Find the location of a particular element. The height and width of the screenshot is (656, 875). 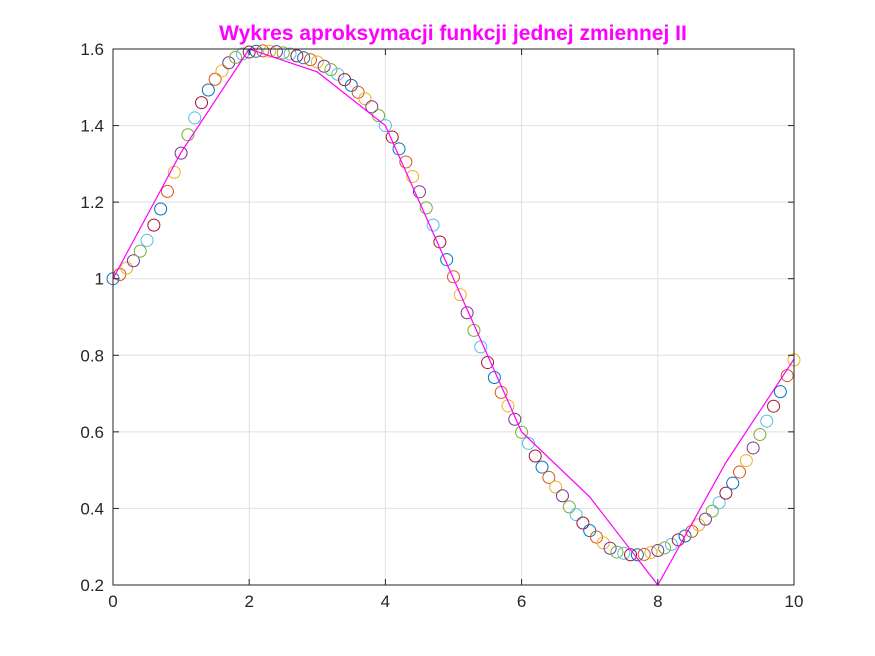

y-tick-label: 1.2 is located at coordinates (92, 202).